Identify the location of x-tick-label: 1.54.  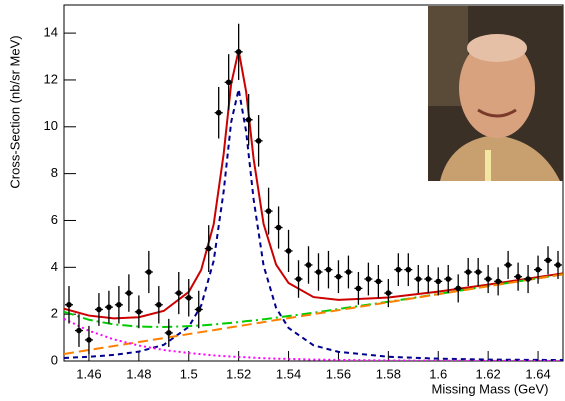
(288, 373).